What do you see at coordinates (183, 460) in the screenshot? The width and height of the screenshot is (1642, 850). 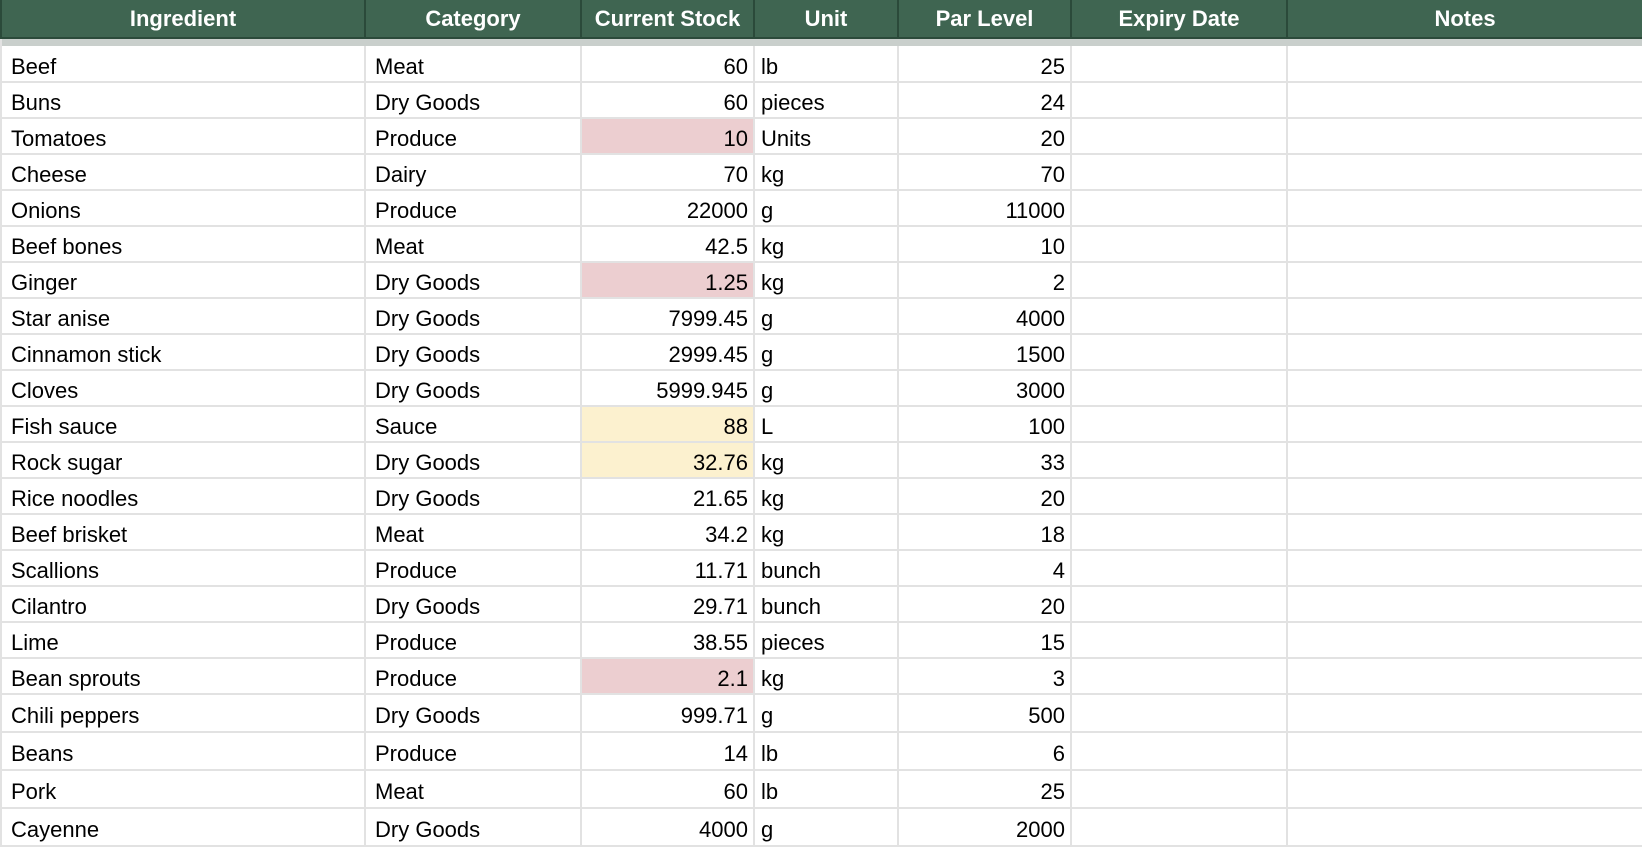 I see `cell-ingredient: Rock sugar` at bounding box center [183, 460].